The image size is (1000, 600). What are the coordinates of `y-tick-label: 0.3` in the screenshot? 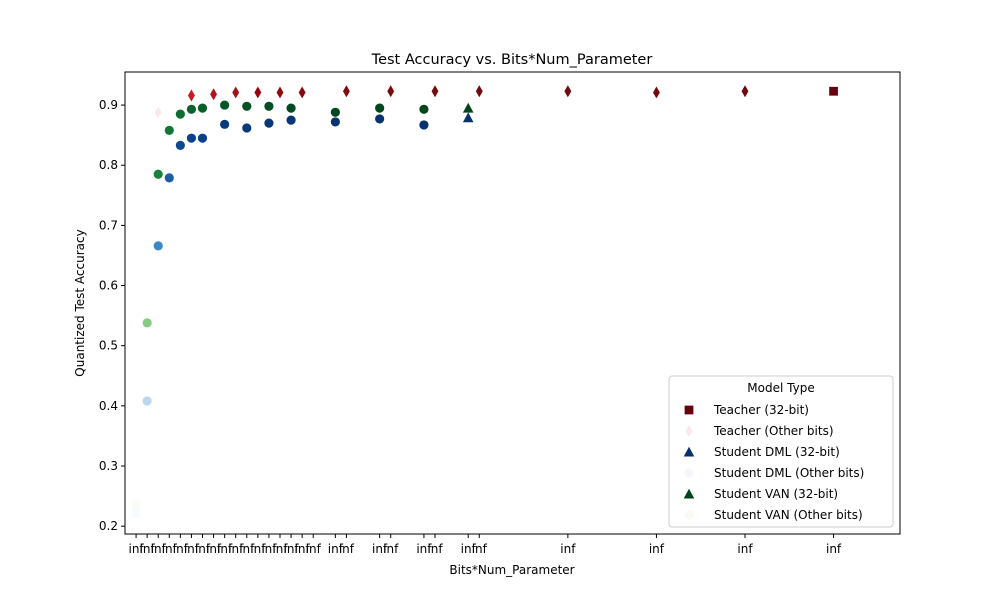 It's located at (108, 466).